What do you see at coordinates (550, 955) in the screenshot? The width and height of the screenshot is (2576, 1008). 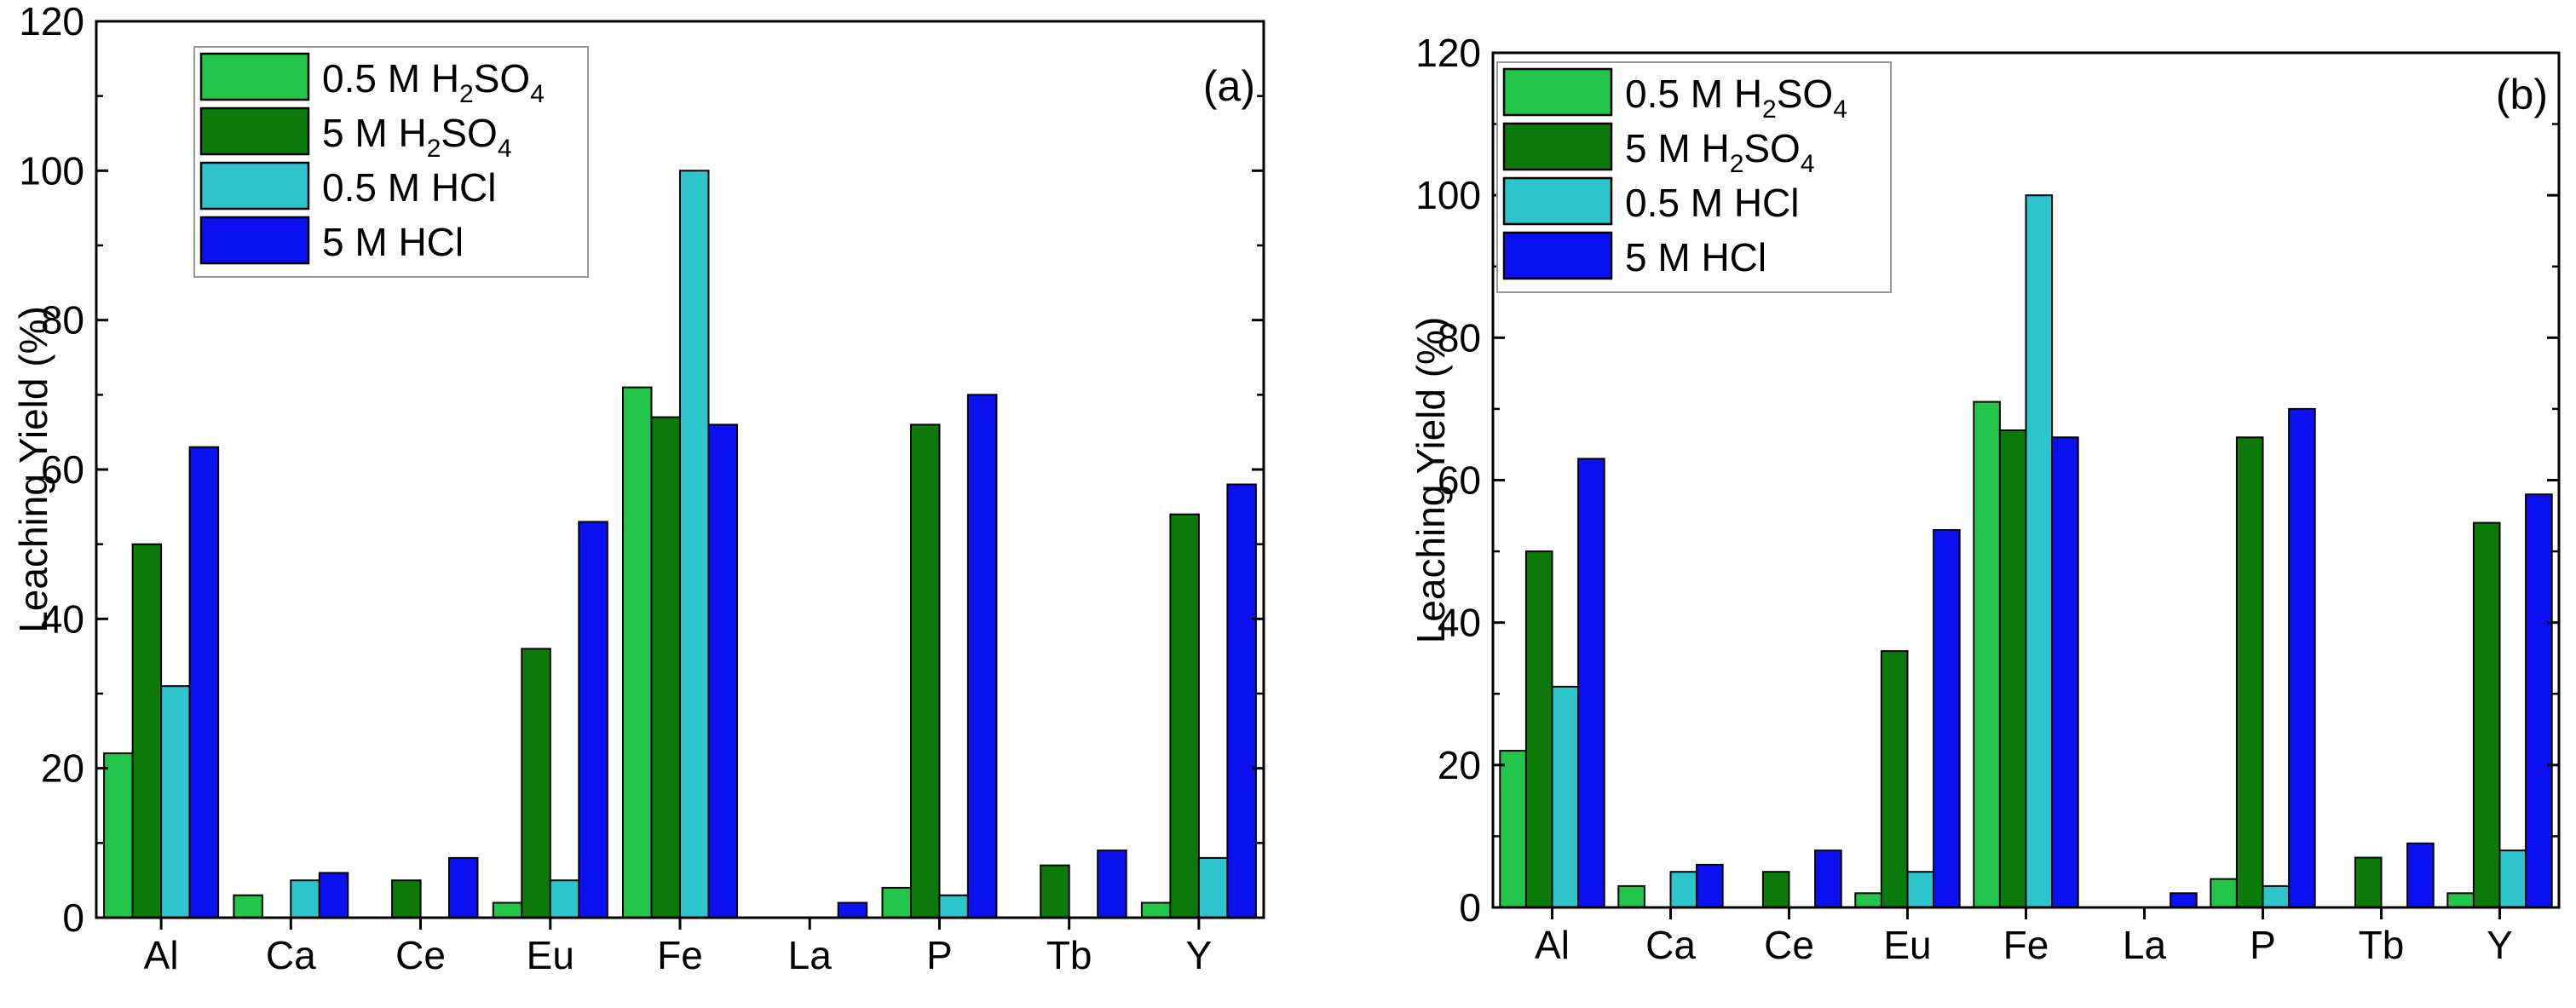 I see `x-tick-label-eu: Eu` at bounding box center [550, 955].